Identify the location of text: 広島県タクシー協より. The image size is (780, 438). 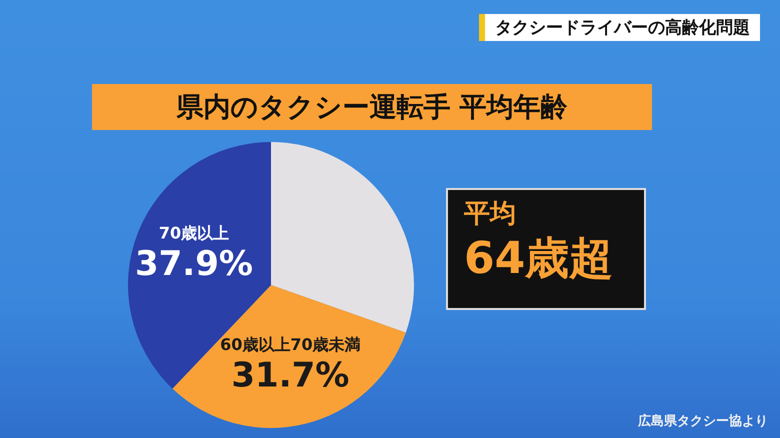
(703, 421).